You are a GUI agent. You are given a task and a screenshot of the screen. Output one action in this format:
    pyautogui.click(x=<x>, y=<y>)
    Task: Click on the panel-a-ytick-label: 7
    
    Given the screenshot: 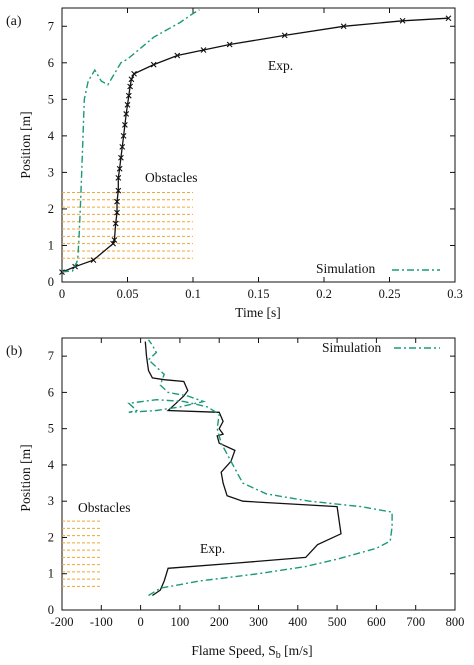 What is the action you would take?
    pyautogui.click(x=51, y=26)
    